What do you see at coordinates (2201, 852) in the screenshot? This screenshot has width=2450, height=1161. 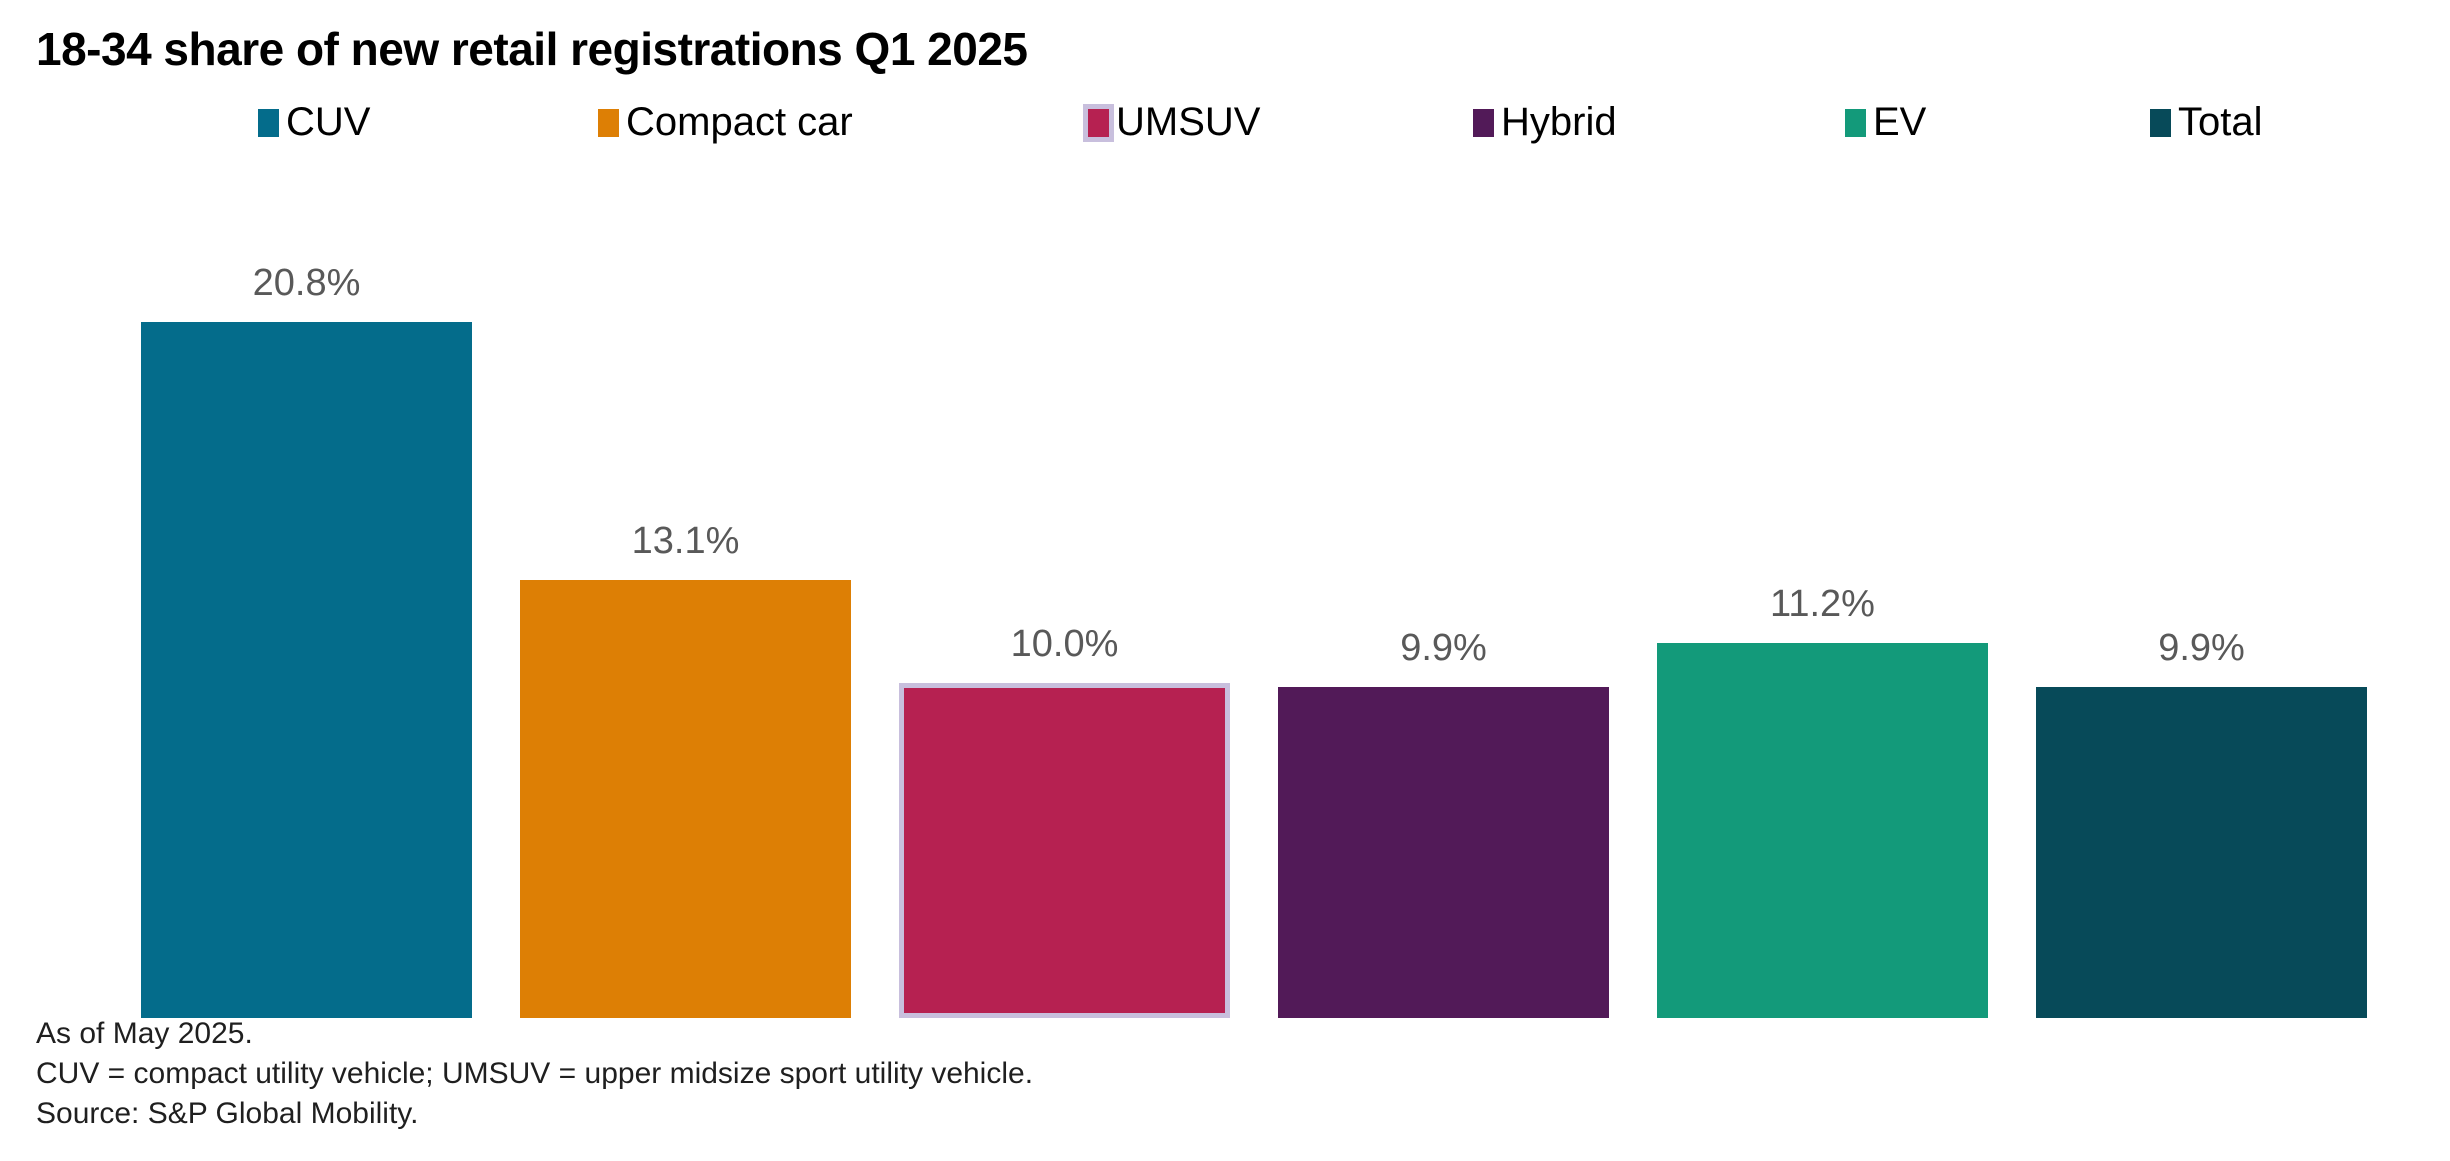 I see `bar-total` at bounding box center [2201, 852].